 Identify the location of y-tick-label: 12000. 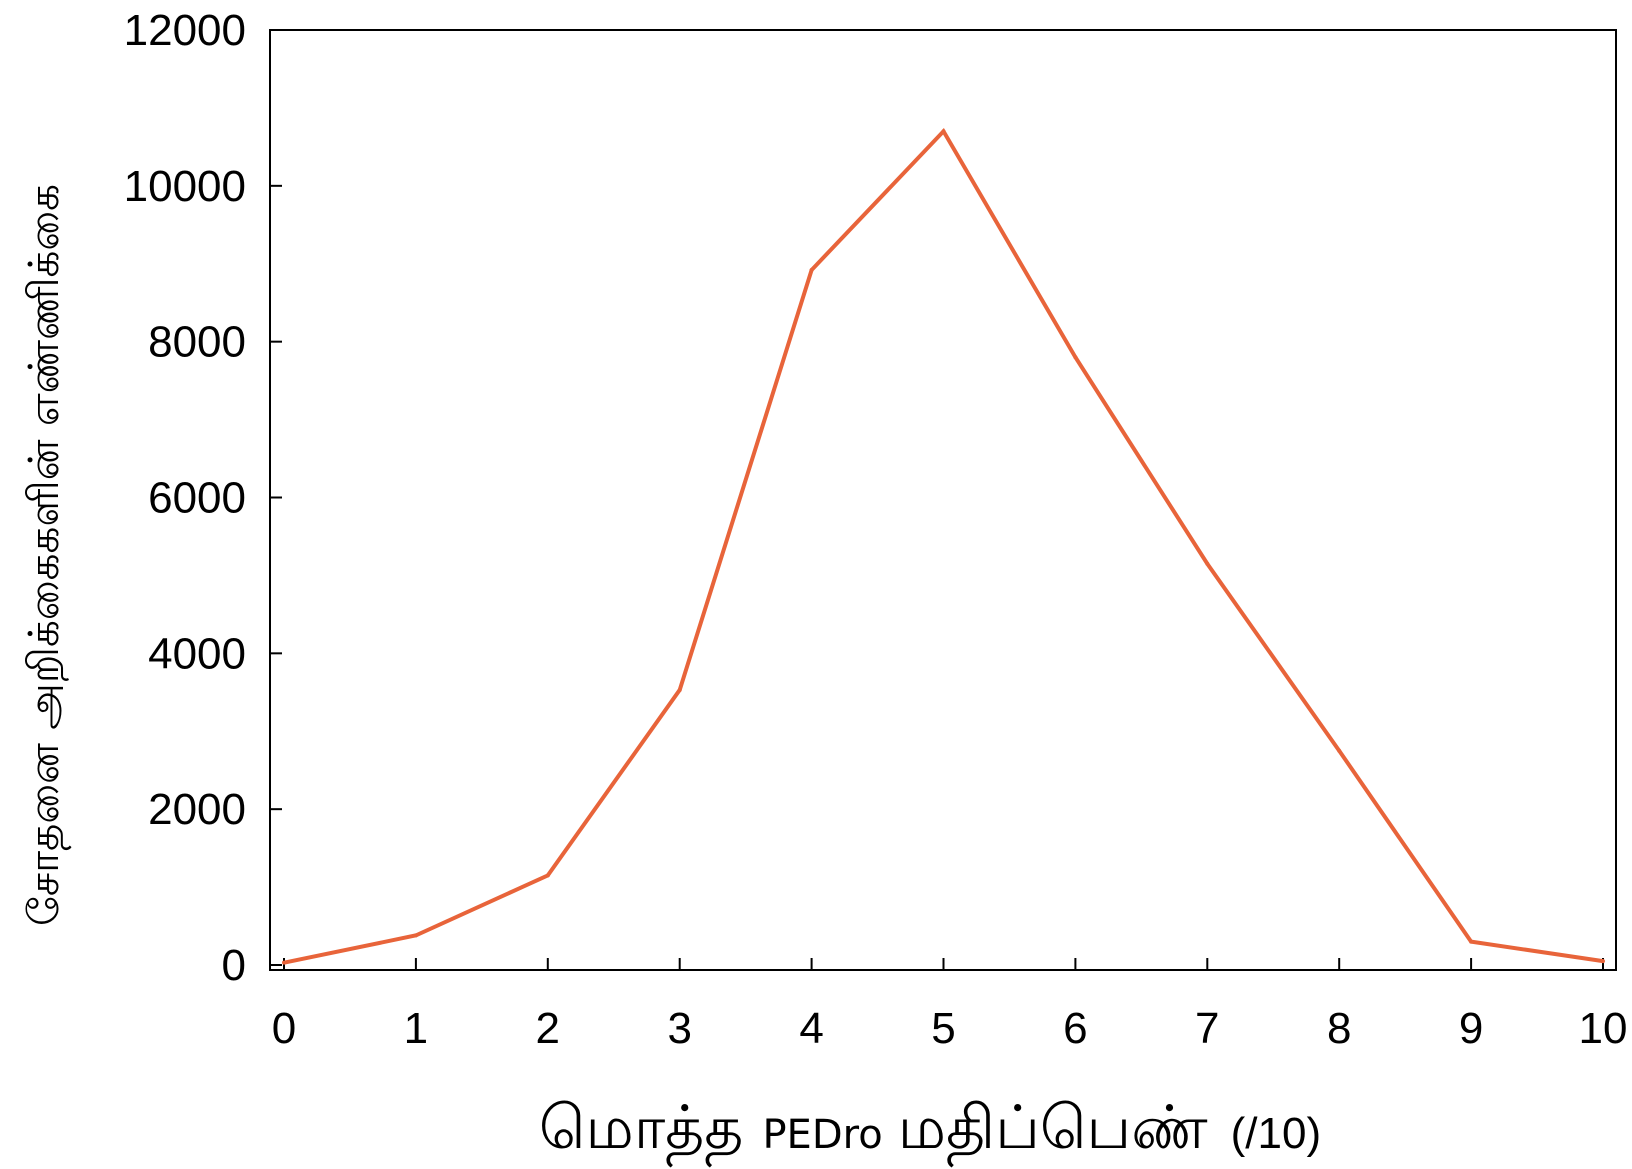
(185, 30).